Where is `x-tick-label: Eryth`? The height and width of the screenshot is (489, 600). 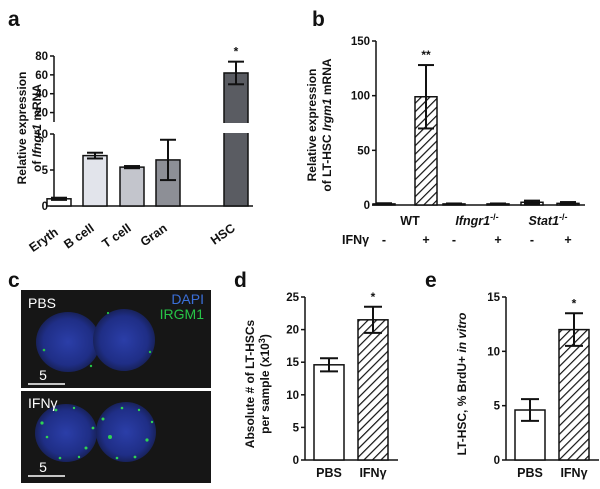 x-tick-label: Eryth is located at coordinates (44, 240).